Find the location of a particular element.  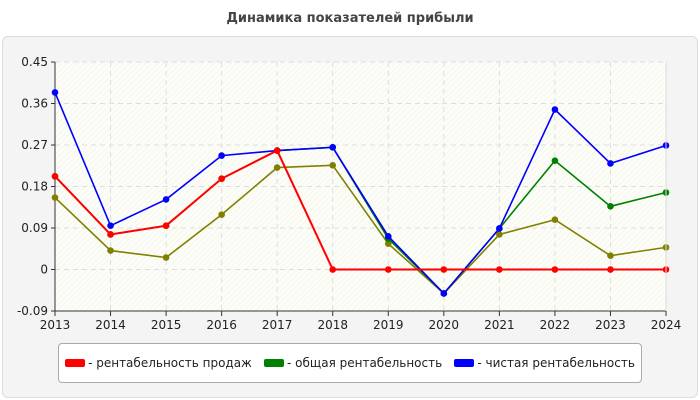

x-tick-label: 2017 is located at coordinates (277, 325).